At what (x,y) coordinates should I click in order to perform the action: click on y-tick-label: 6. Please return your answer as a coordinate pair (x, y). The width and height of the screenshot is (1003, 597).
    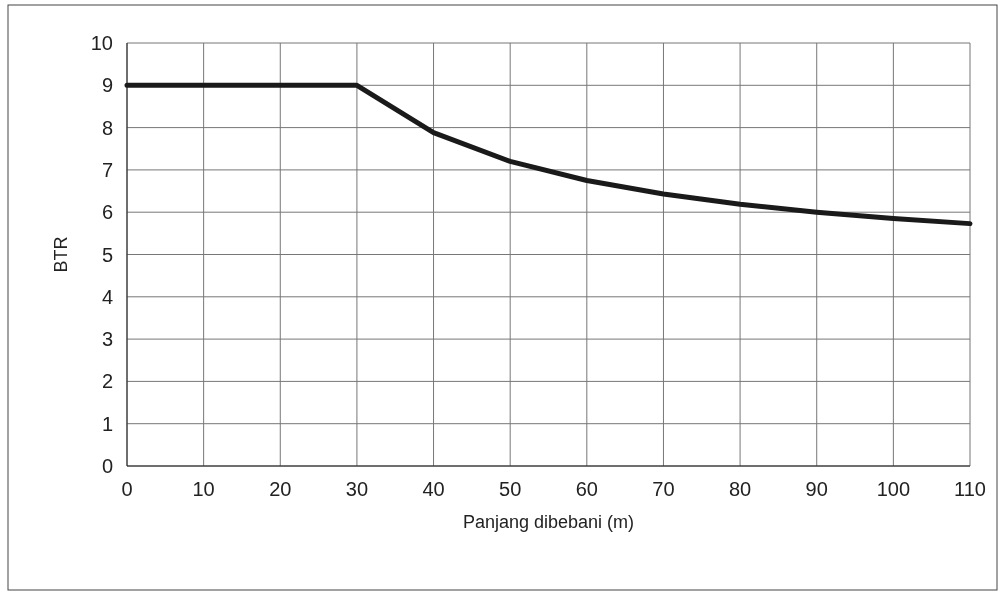
    Looking at the image, I should click on (107, 212).